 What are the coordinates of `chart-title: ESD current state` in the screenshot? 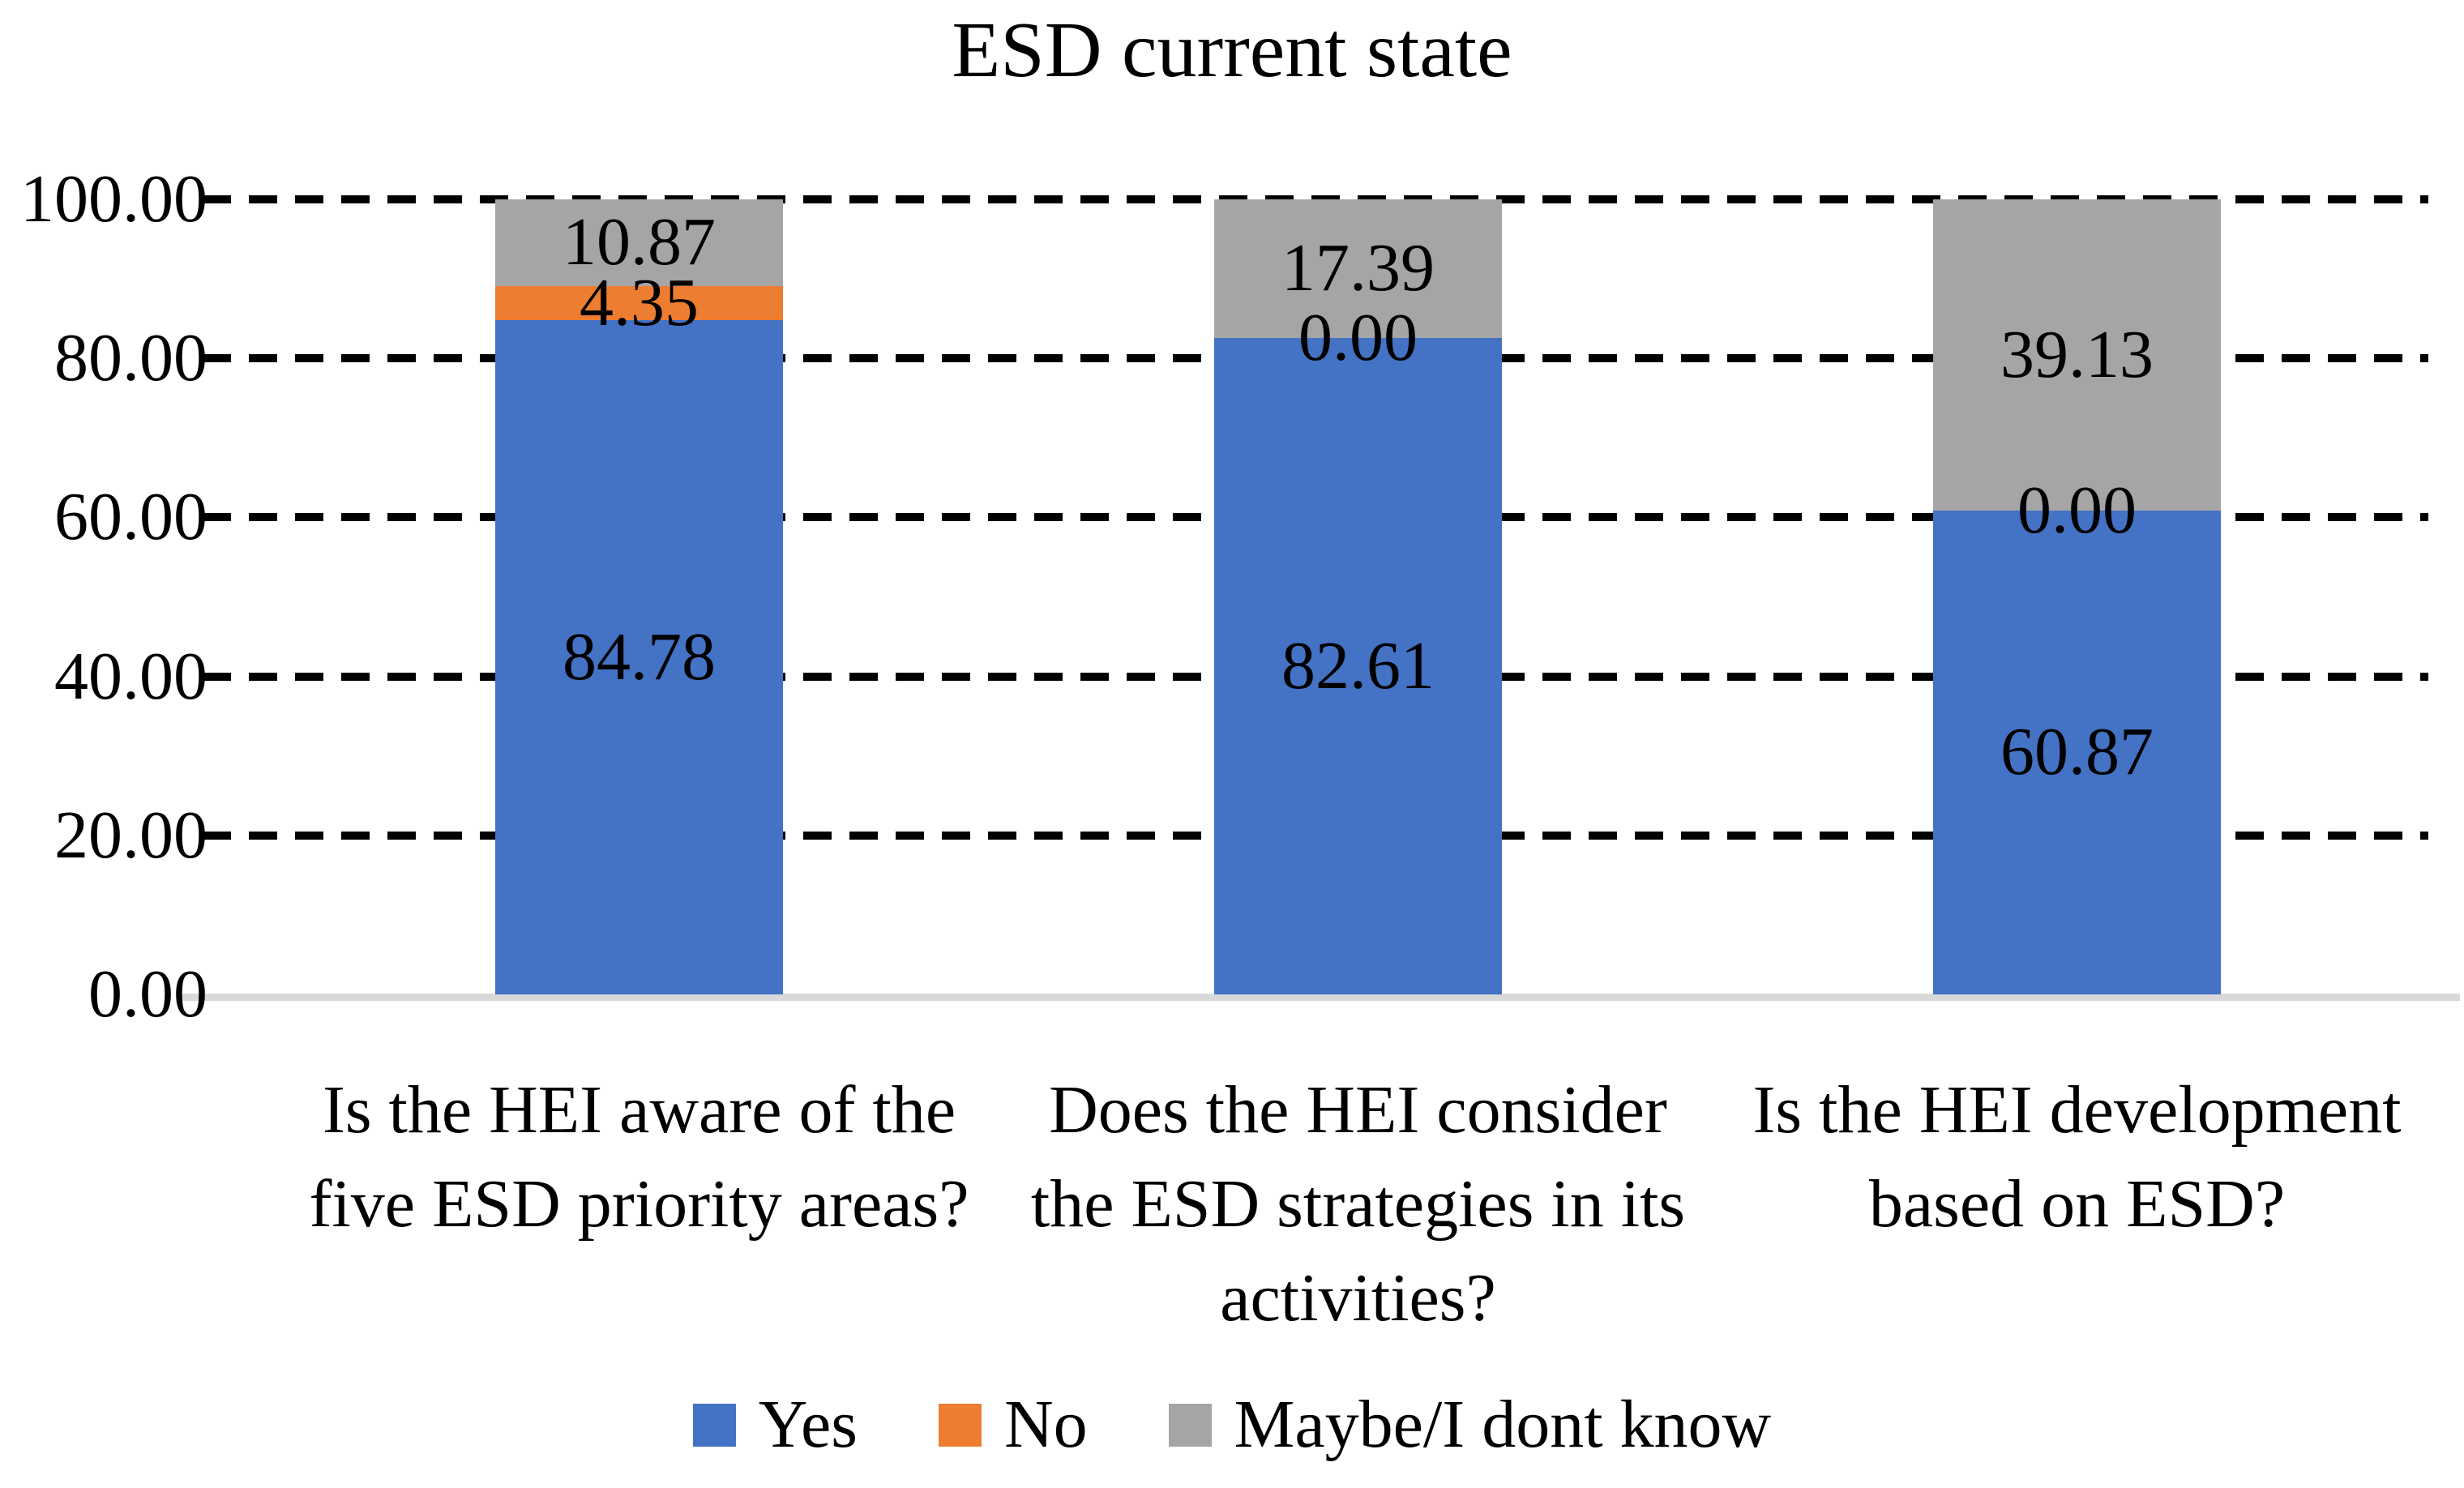 It's located at (1232, 50).